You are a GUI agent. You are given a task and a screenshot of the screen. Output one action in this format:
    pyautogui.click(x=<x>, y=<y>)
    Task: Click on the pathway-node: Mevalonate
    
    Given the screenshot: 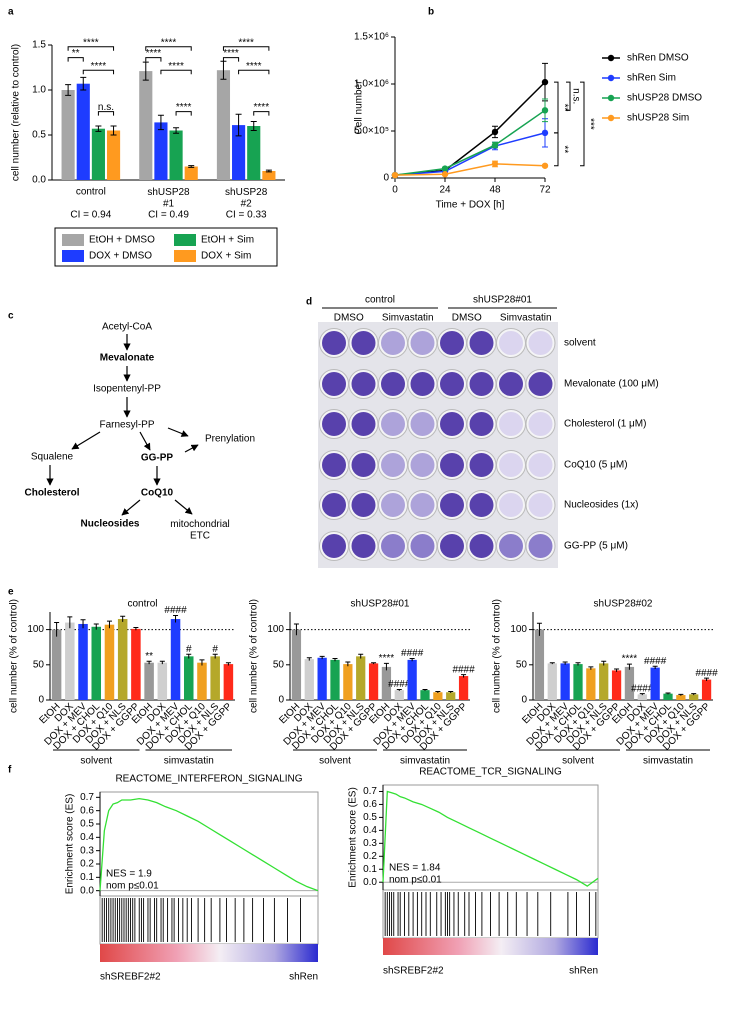 What is the action you would take?
    pyautogui.click(x=127, y=358)
    